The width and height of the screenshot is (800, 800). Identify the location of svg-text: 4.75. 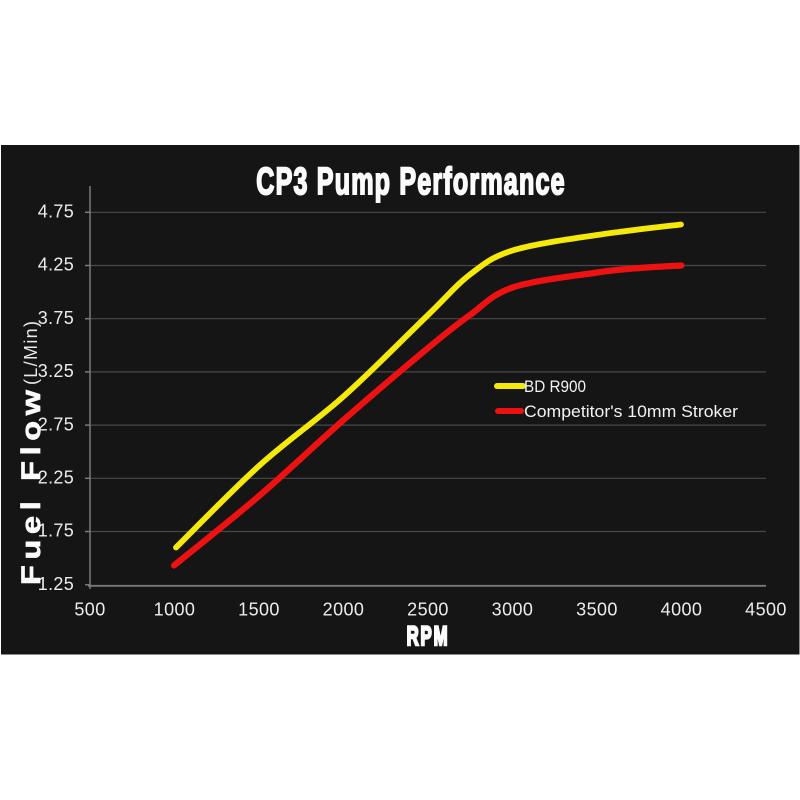
(56, 212).